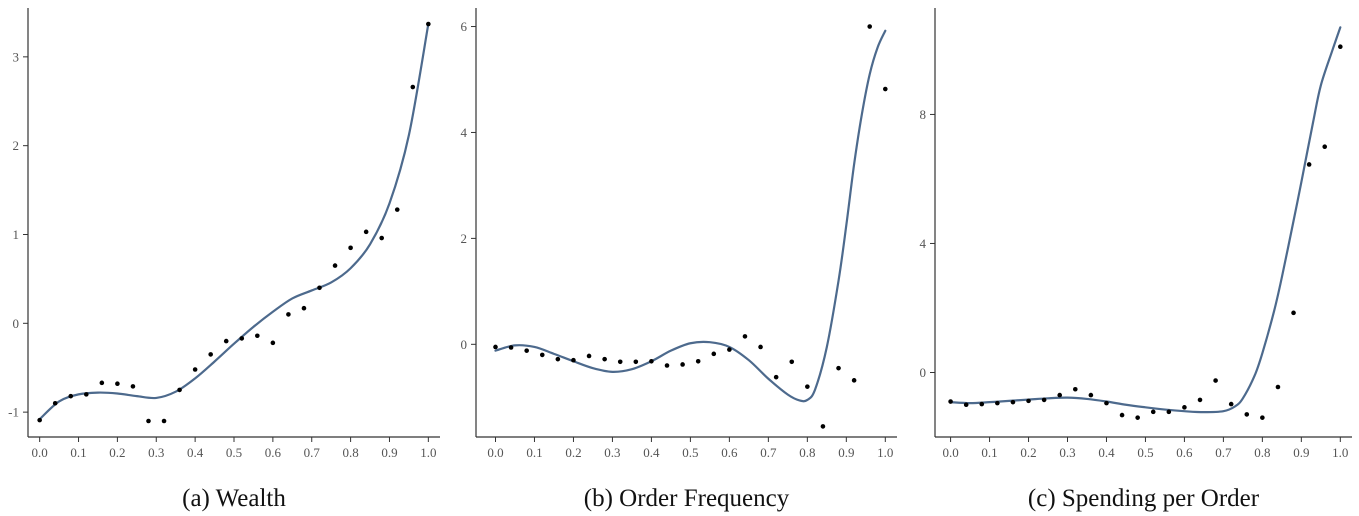 This screenshot has height=516, width=1359. I want to click on panel-caption: (a) Wealth, so click(234, 498).